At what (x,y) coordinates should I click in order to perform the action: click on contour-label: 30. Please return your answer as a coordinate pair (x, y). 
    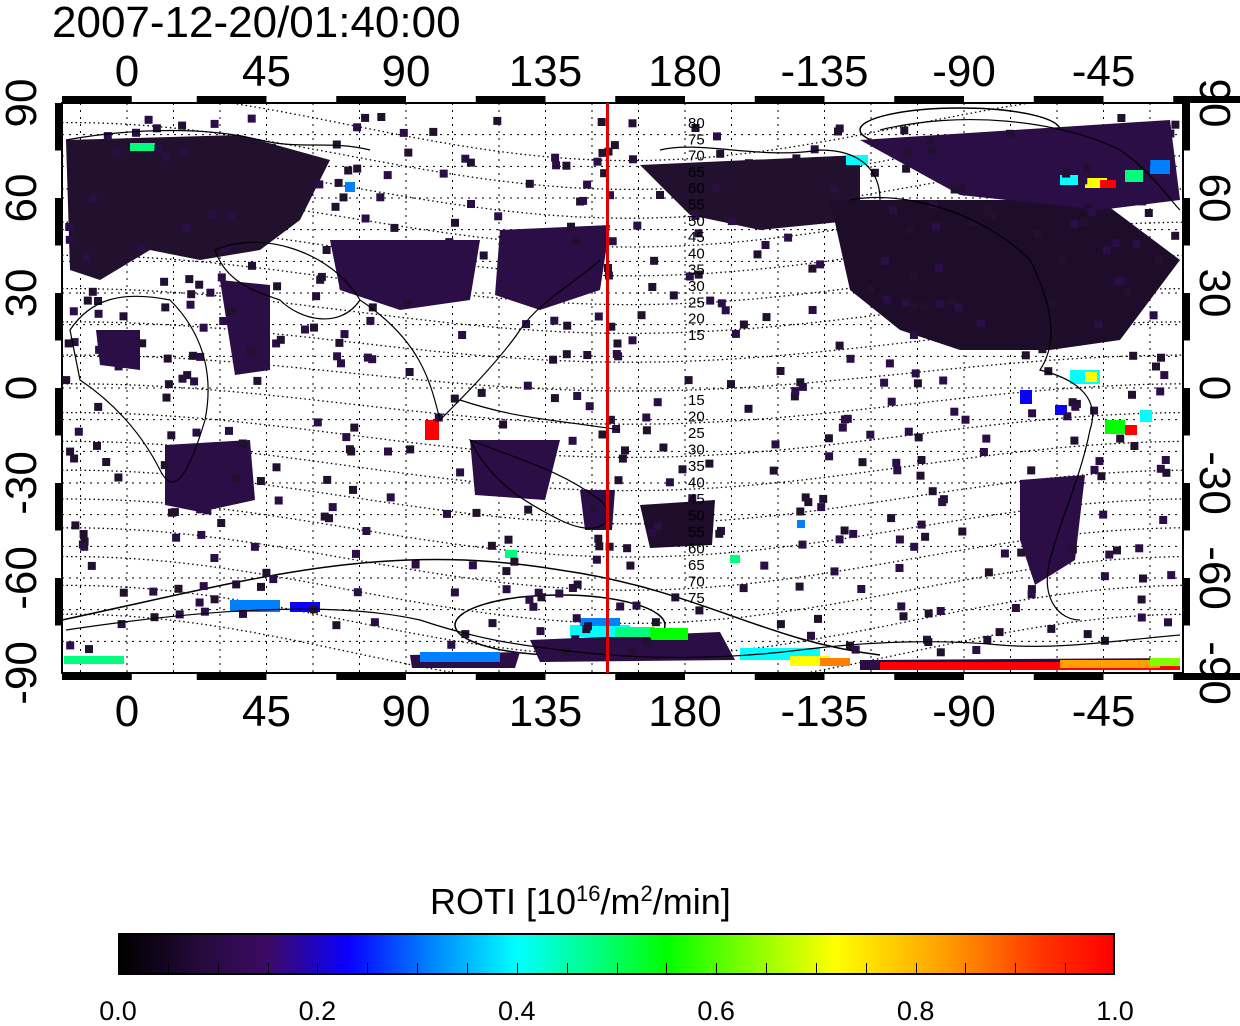
    Looking at the image, I should click on (696, 286).